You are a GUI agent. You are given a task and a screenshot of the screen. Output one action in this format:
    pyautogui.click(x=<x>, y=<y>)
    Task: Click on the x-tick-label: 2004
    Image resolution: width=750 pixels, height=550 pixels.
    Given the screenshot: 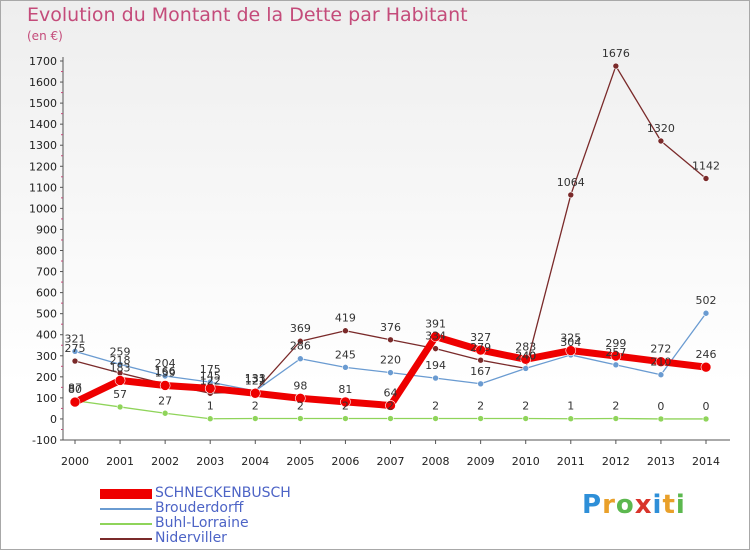 What is the action you would take?
    pyautogui.click(x=255, y=461)
    